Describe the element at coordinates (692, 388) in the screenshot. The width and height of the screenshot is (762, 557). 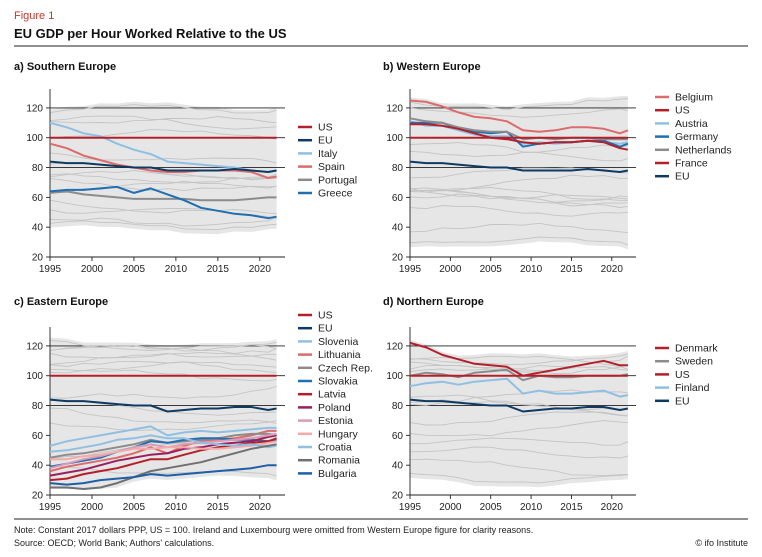
I see `legend-label-finland: Finland` at that location.